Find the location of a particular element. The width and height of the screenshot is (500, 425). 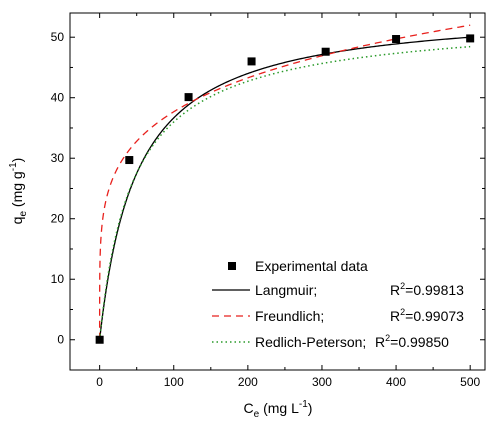

x-axis-title: Ce (mg L-1) is located at coordinates (278, 409).